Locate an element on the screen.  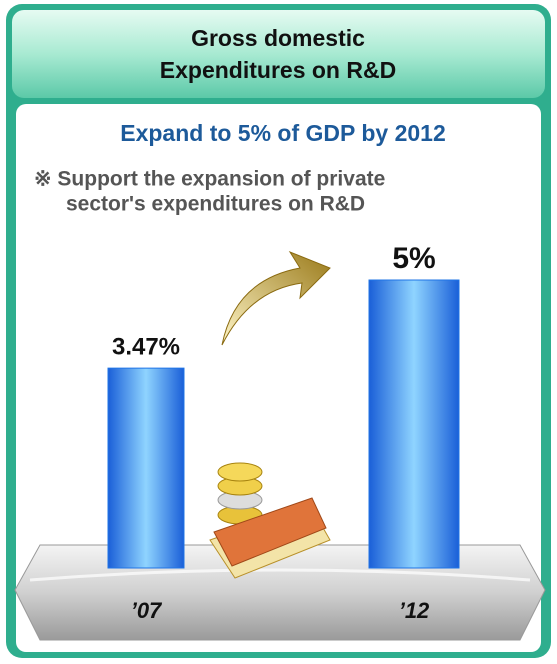
chart-title: Expenditures on R&D is located at coordinates (278, 70).